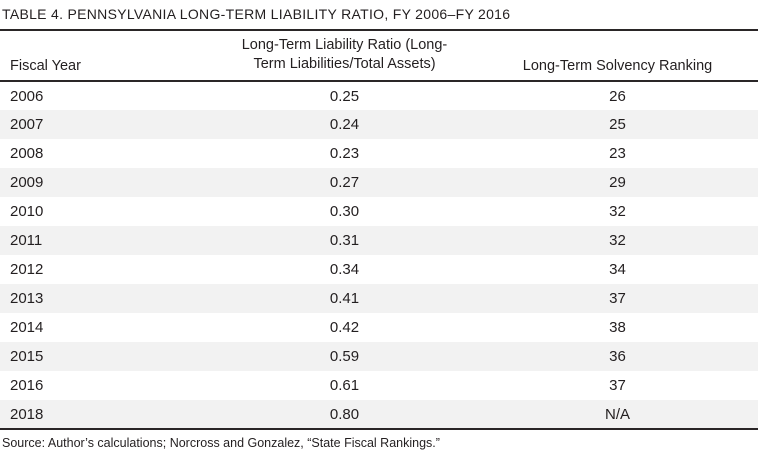 Image resolution: width=768 pixels, height=458 pixels. What do you see at coordinates (27, 327) in the screenshot?
I see `cell-fiscal-year: 2014` at bounding box center [27, 327].